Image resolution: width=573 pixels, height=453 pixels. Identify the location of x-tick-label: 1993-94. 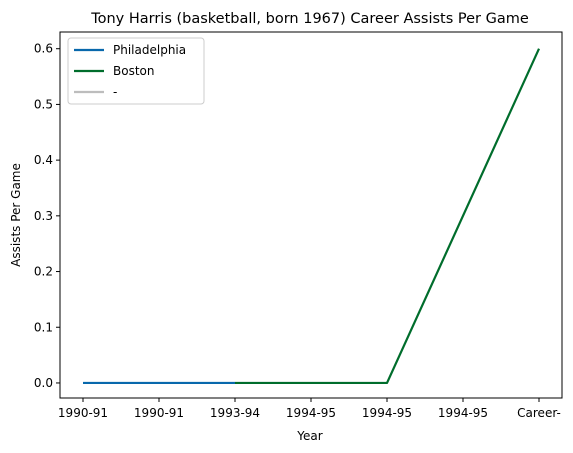
(235, 413).